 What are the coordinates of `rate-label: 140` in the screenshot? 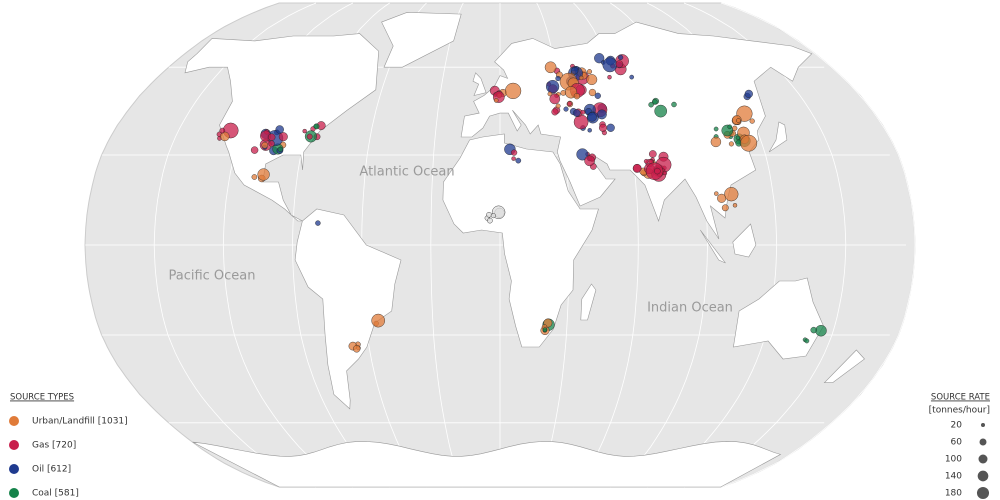 It's located at (953, 477).